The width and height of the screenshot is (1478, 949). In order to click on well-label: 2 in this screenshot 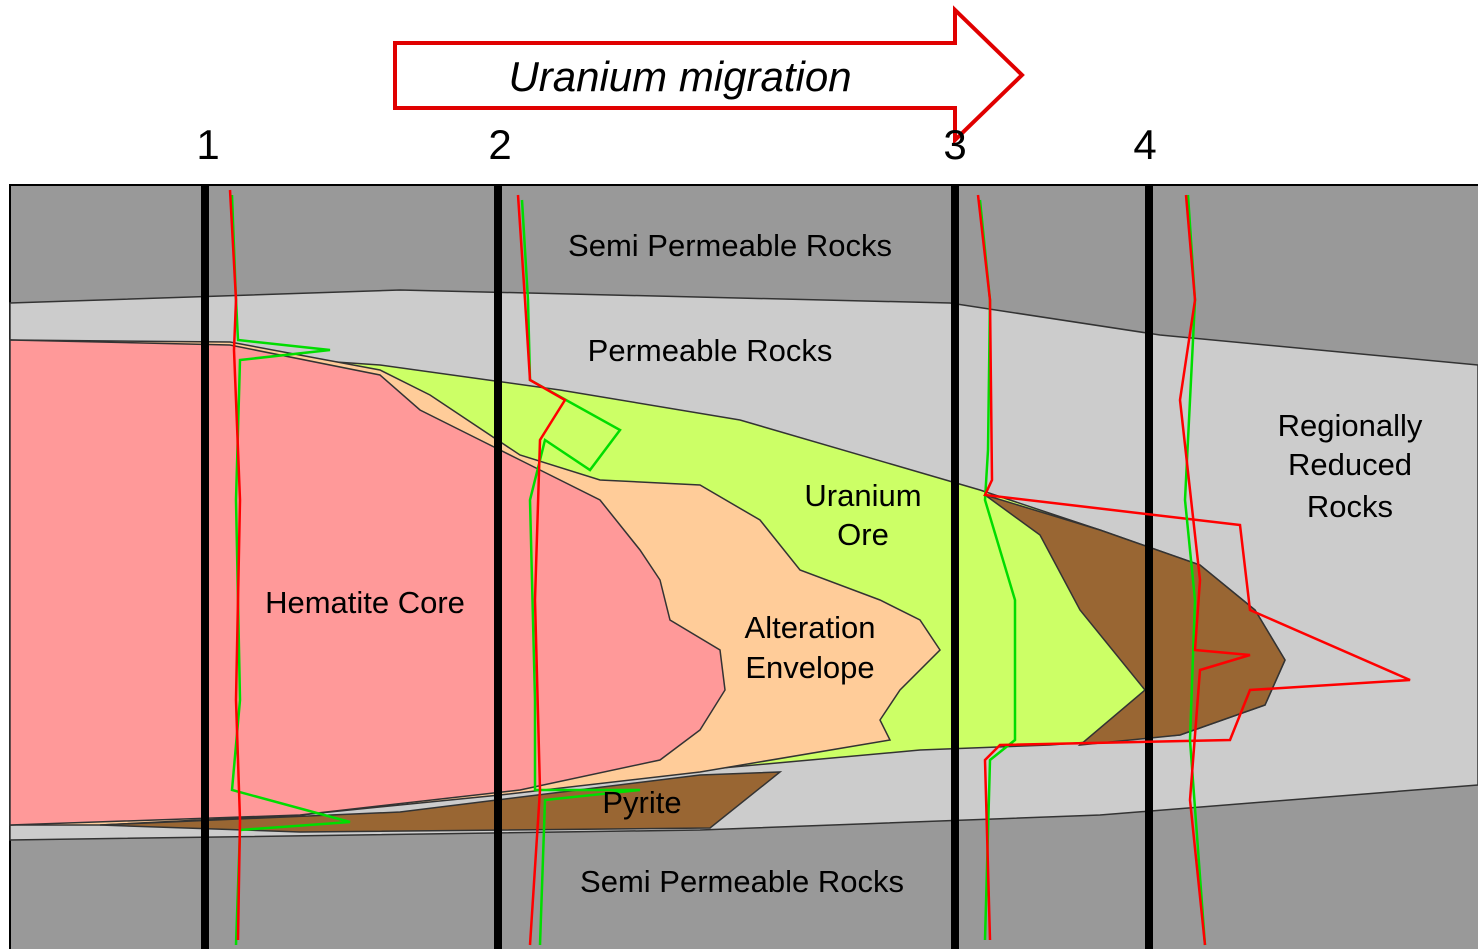, I will do `click(499, 144)`.